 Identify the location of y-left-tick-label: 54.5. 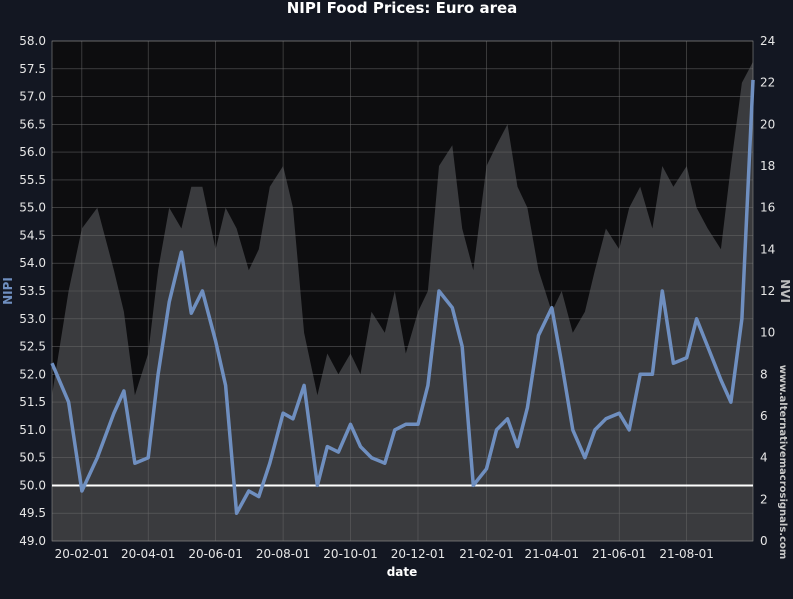
(32, 235).